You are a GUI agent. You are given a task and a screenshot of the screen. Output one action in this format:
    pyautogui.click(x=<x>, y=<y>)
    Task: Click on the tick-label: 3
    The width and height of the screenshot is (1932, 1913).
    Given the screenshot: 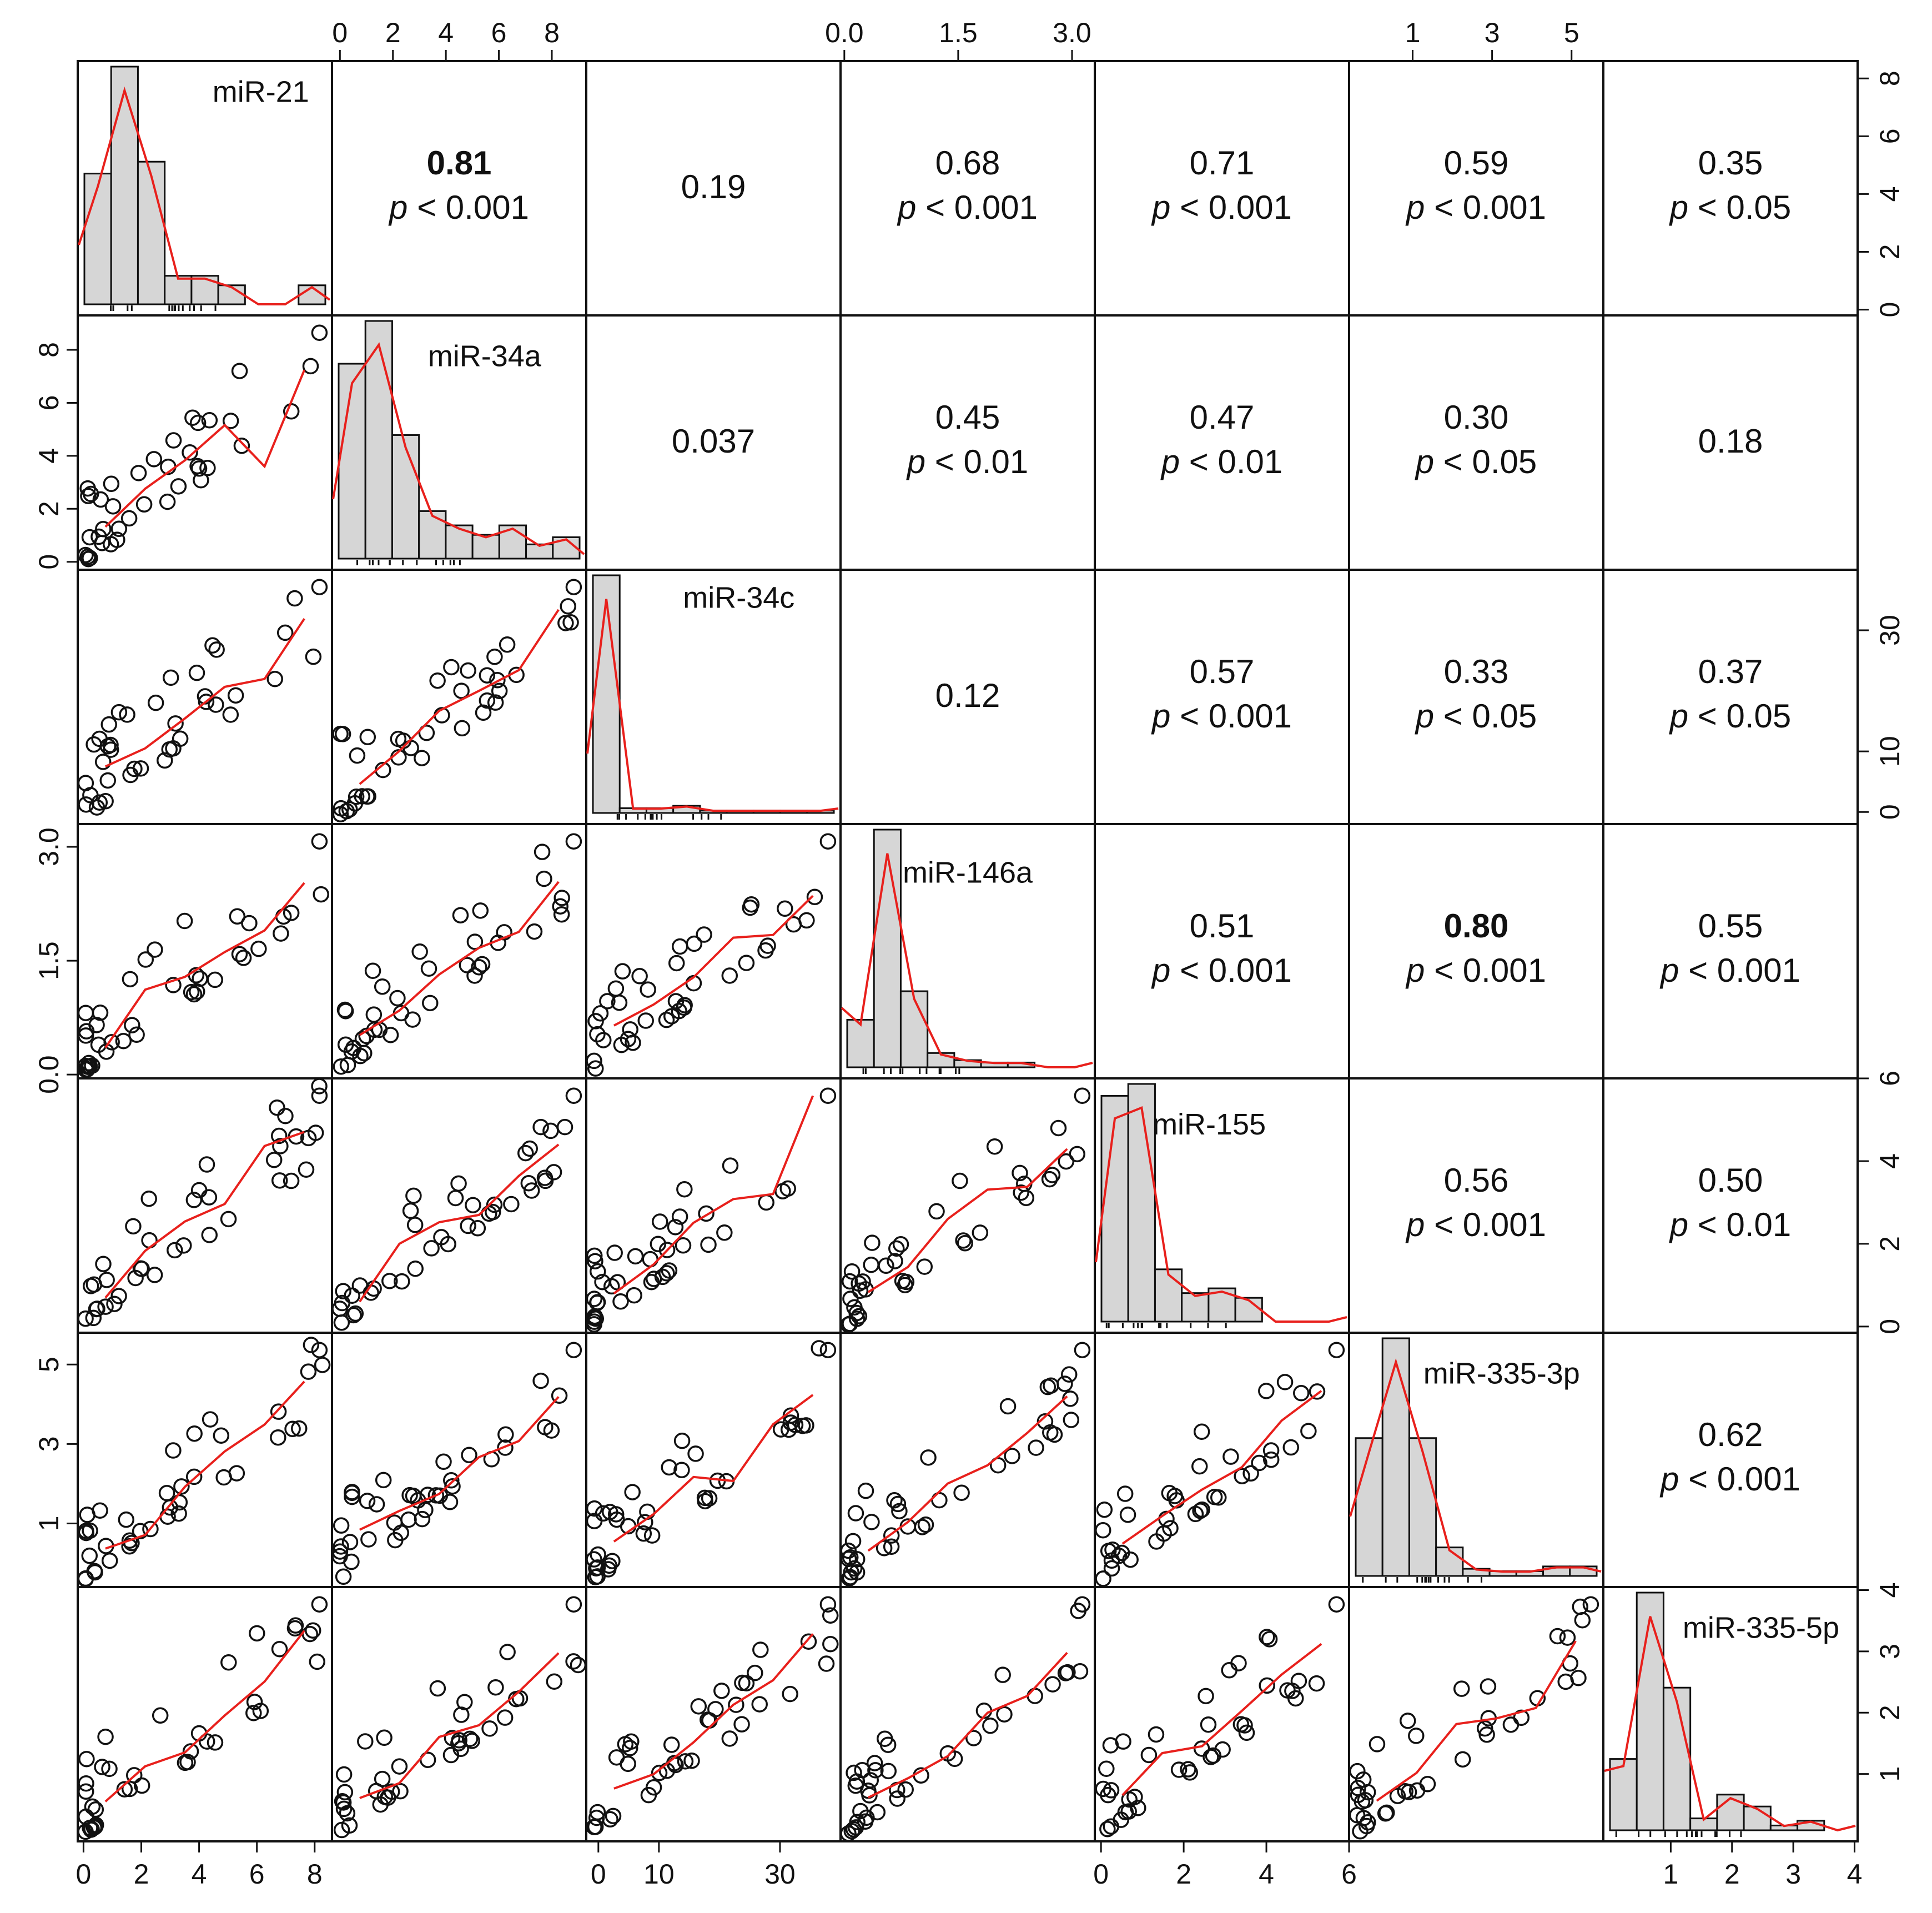 What is the action you would take?
    pyautogui.click(x=48, y=1444)
    